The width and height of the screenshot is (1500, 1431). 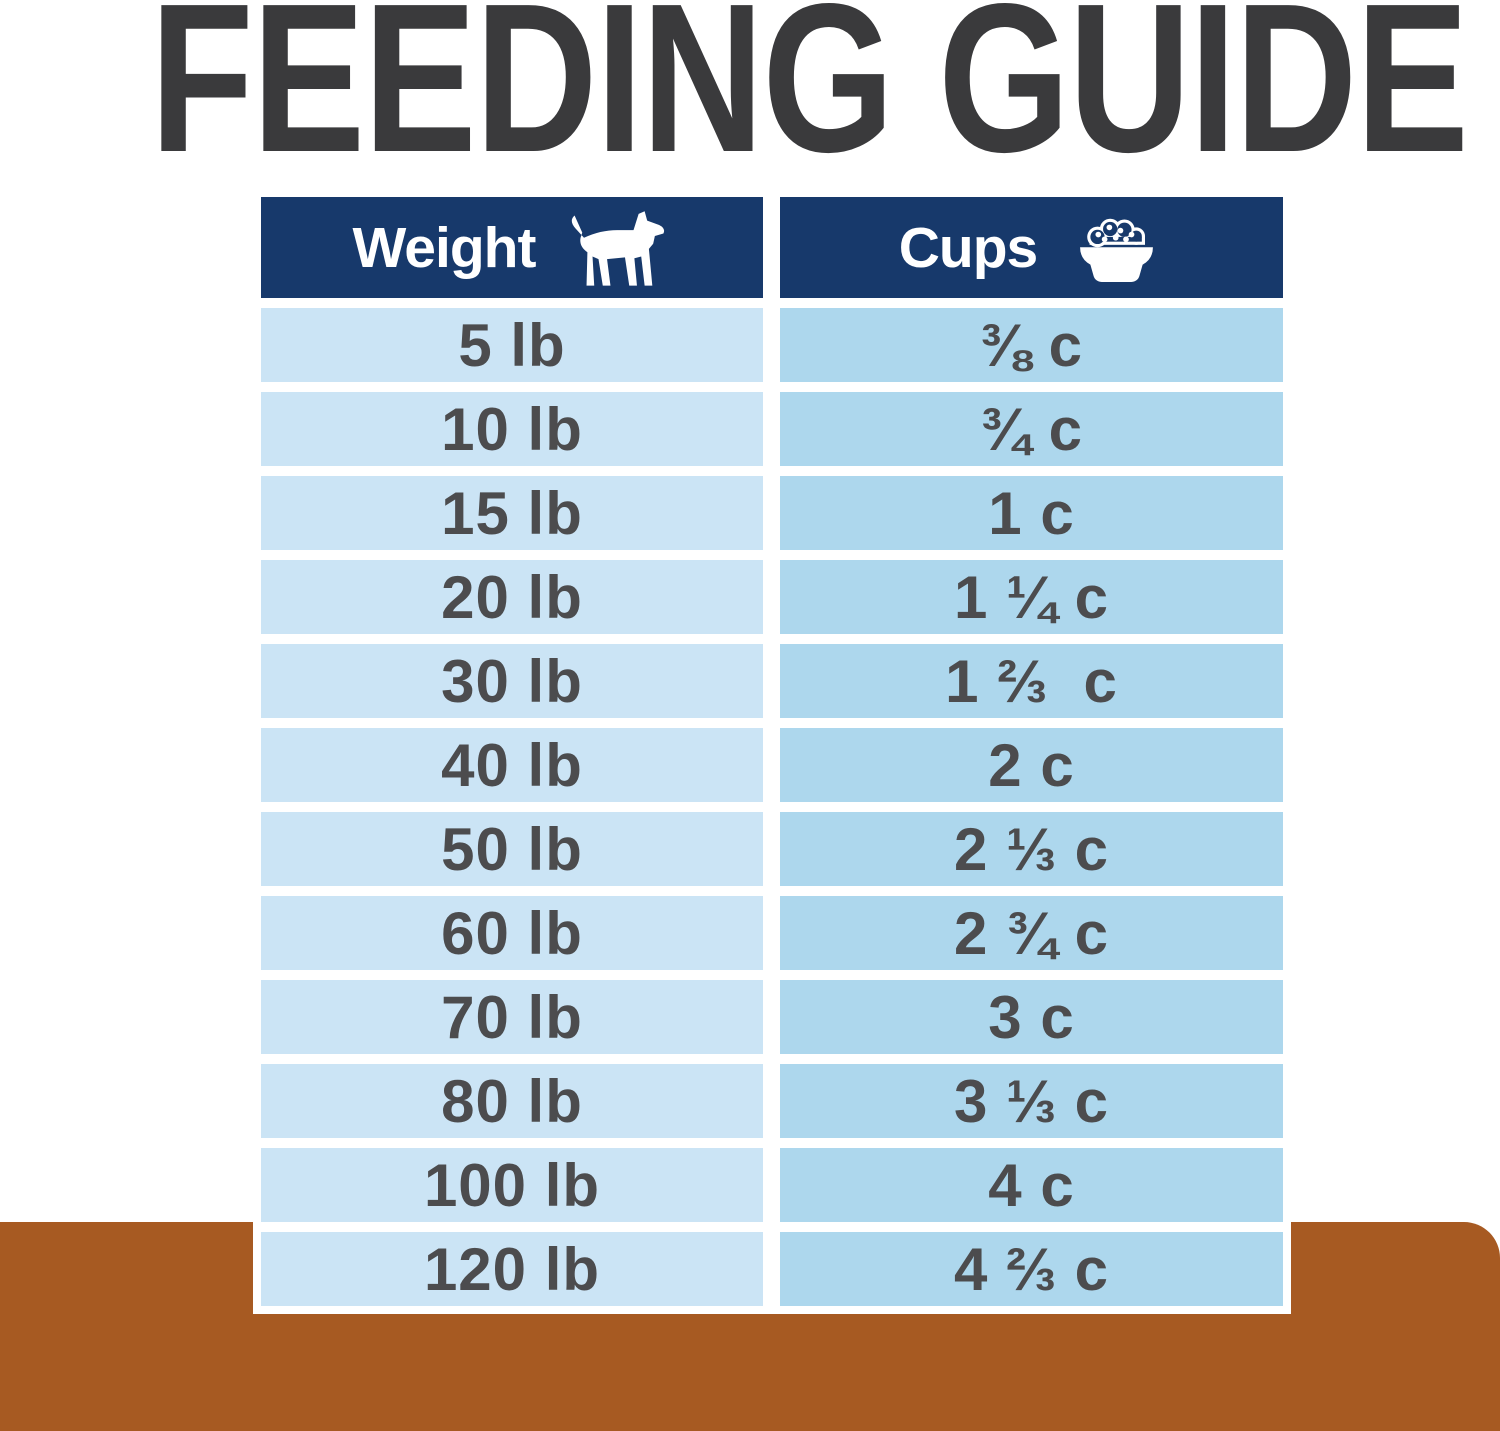 I want to click on header-weight-cell: Weight, so click(x=512, y=247).